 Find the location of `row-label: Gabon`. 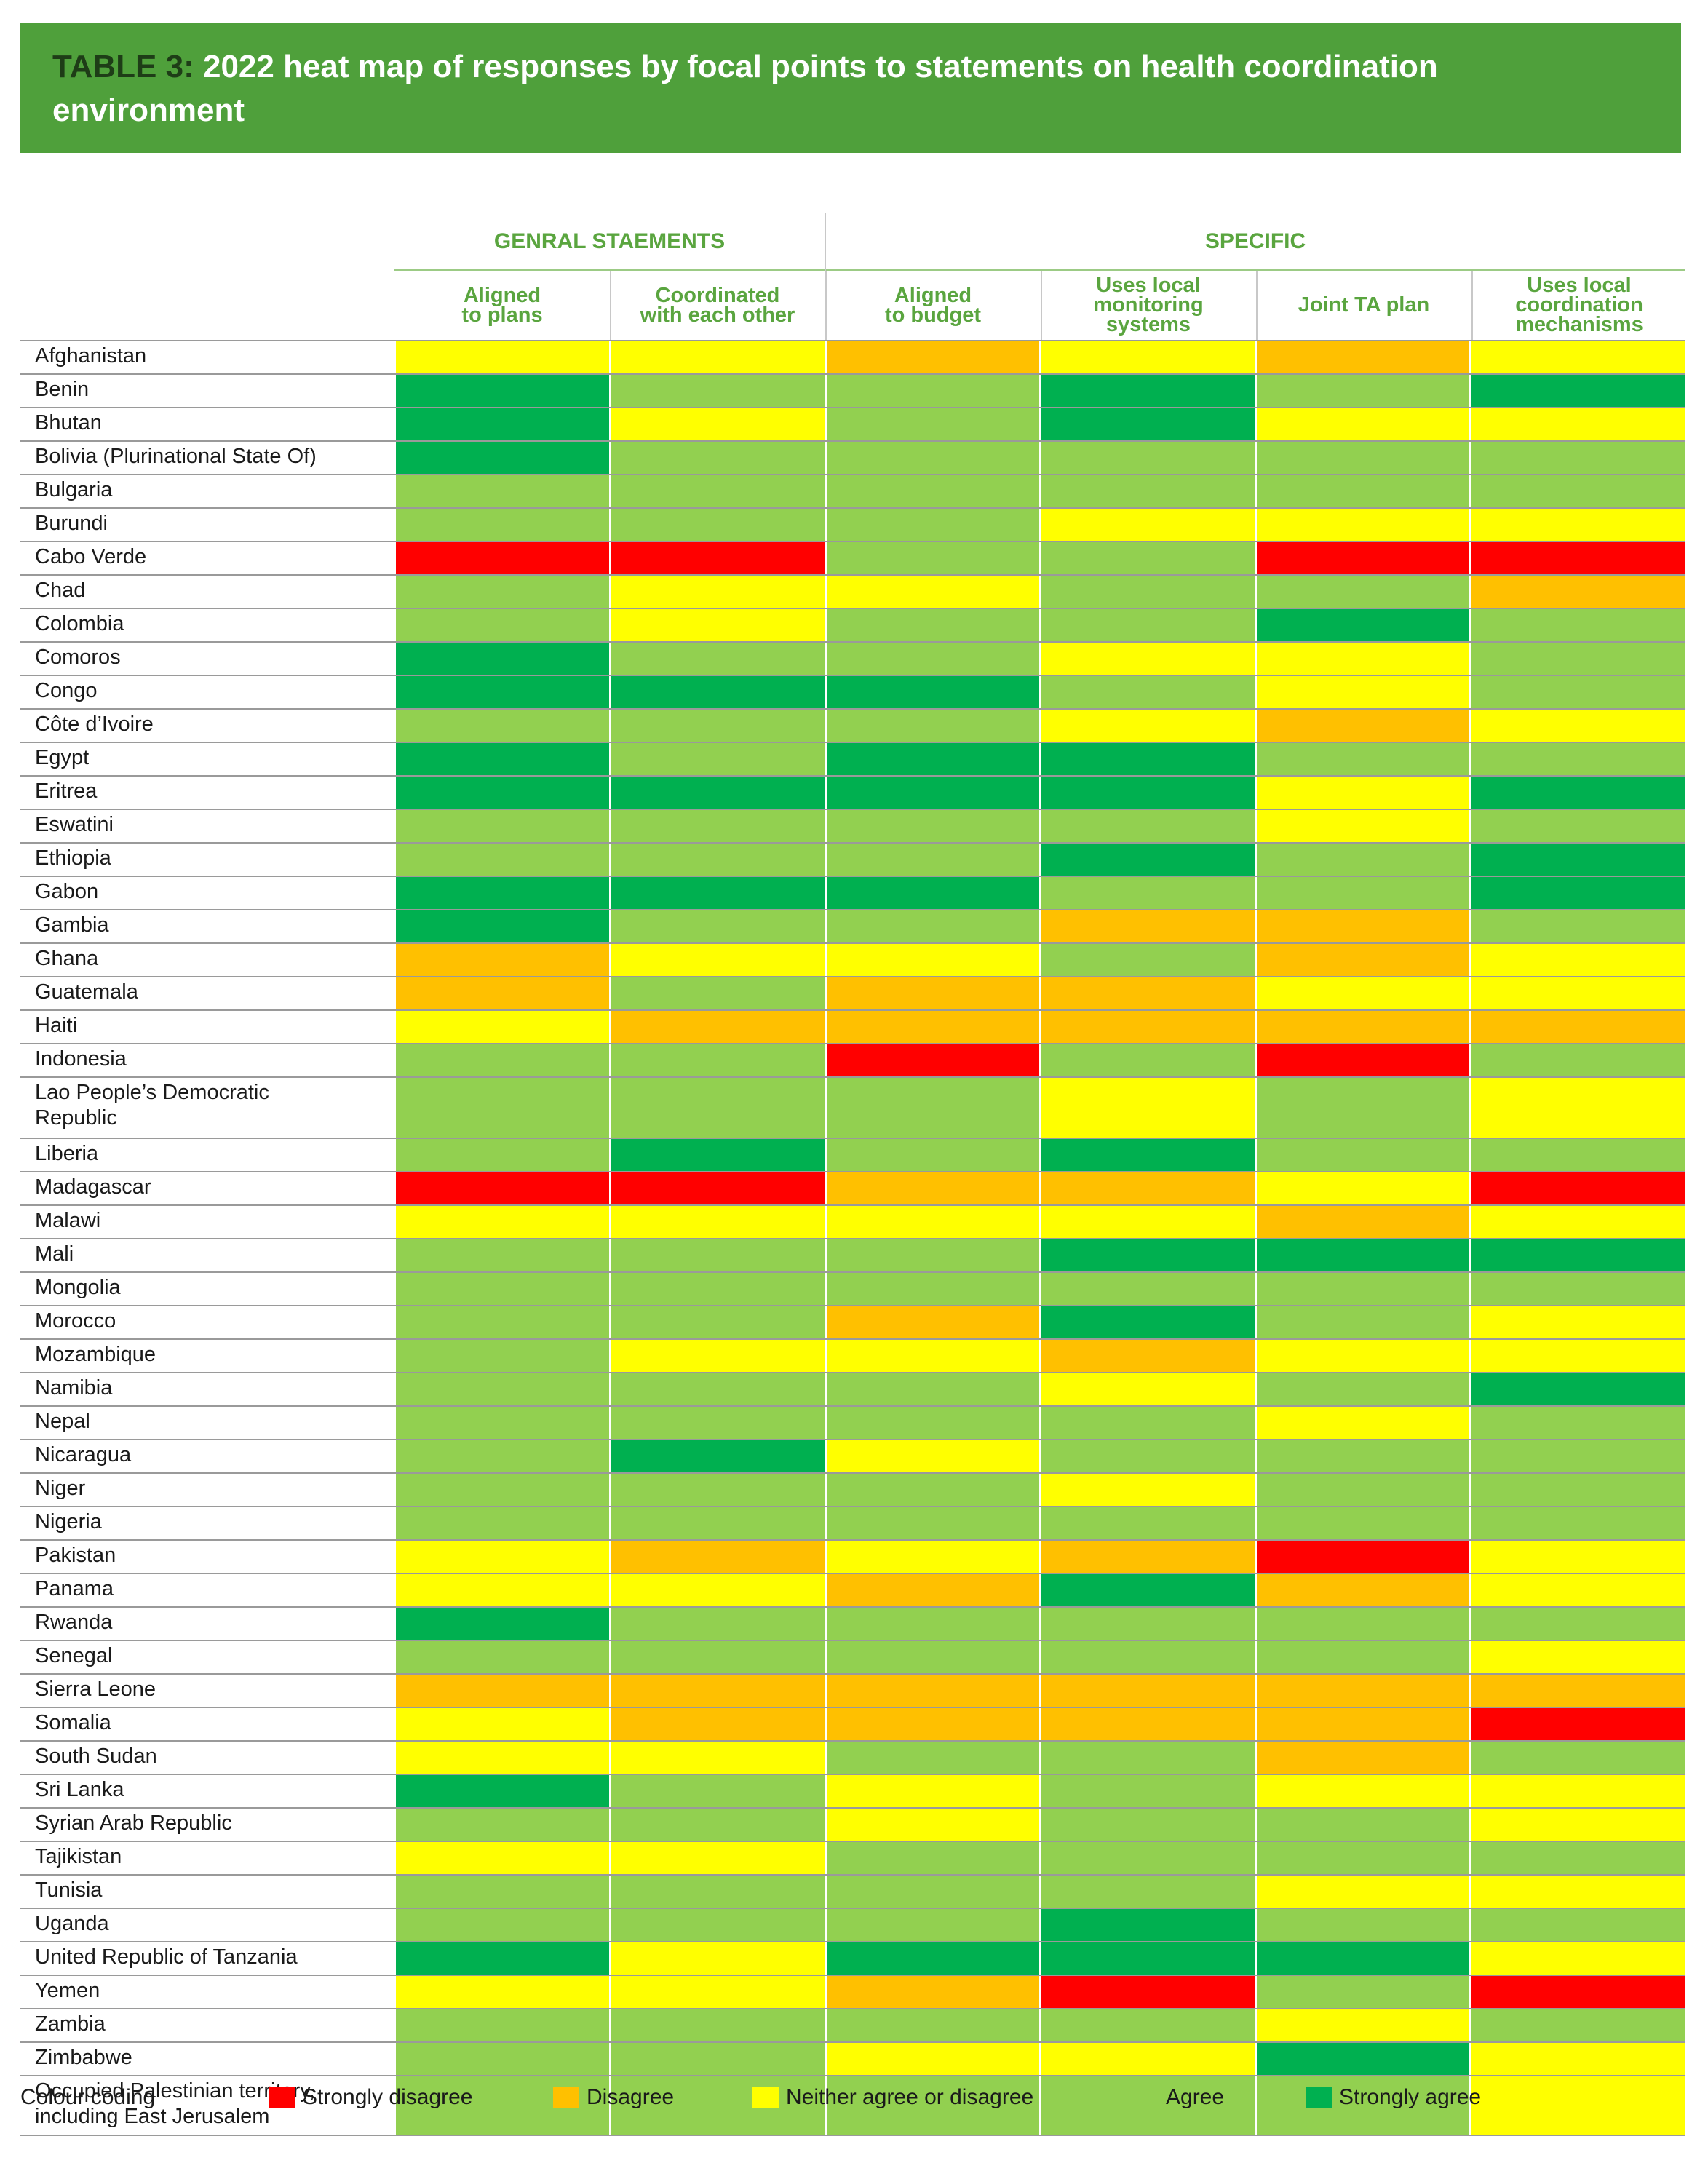

row-label: Gabon is located at coordinates (67, 892).